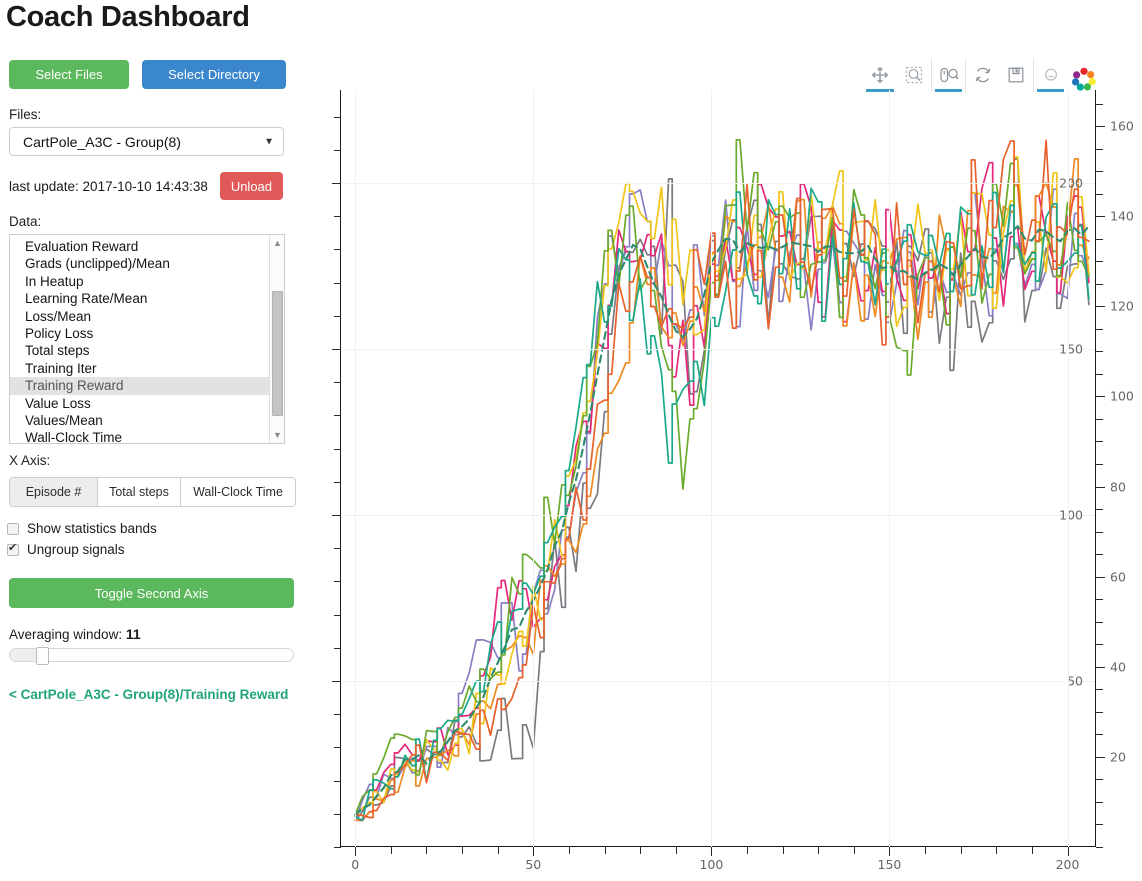  I want to click on x-axis-button-group: Episode # Total steps Wall-Clock Time, so click(152, 492).